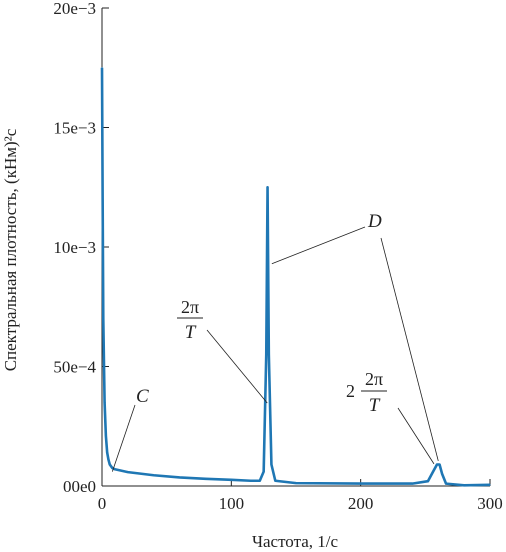 This screenshot has width=506, height=552. I want to click on annotation-2pi-over-t-leader, so click(237, 366).